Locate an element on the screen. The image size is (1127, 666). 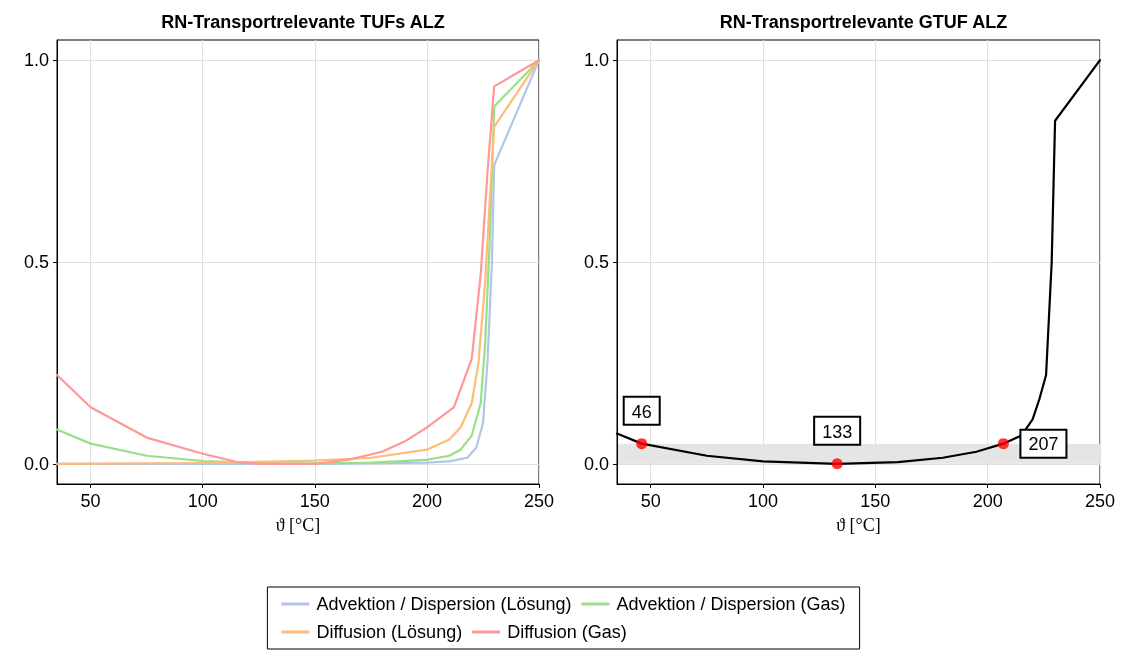
chart-title: RN-Transportrelevante GTUF ALZ is located at coordinates (863, 22).